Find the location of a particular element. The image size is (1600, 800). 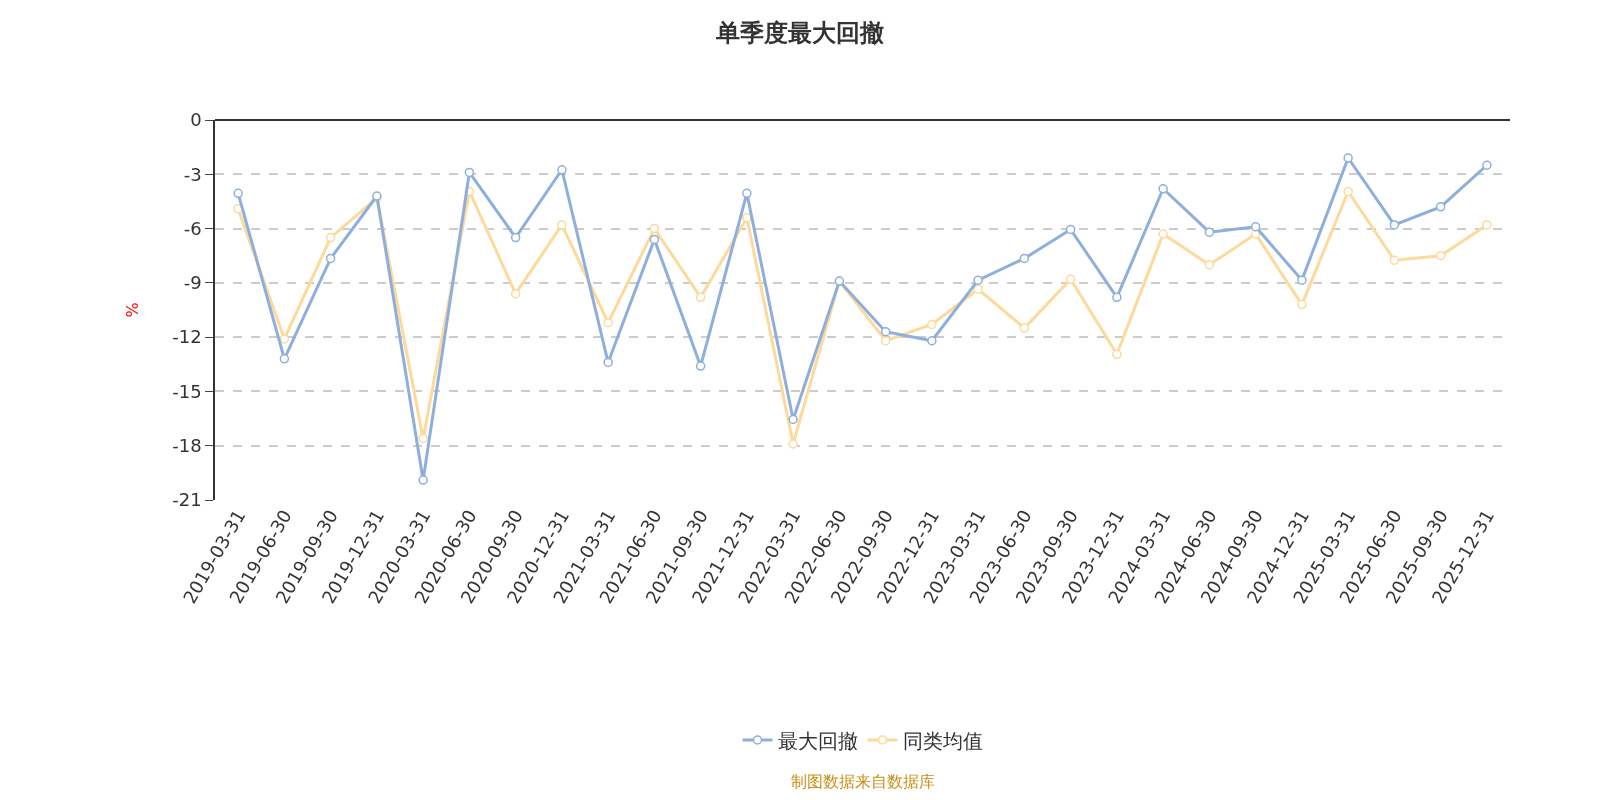

legend-label: 最大回撤 is located at coordinates (817, 740).